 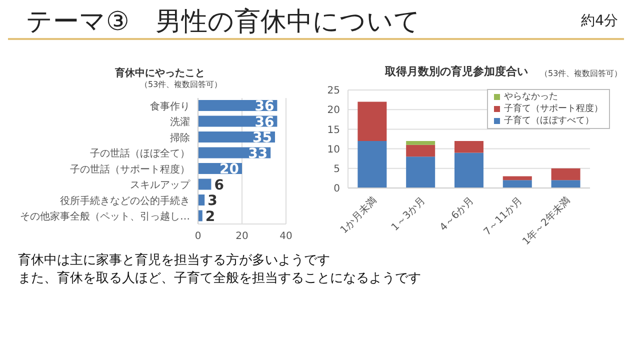 What do you see at coordinates (333, 110) in the screenshot?
I see `y-tick-label: 20` at bounding box center [333, 110].